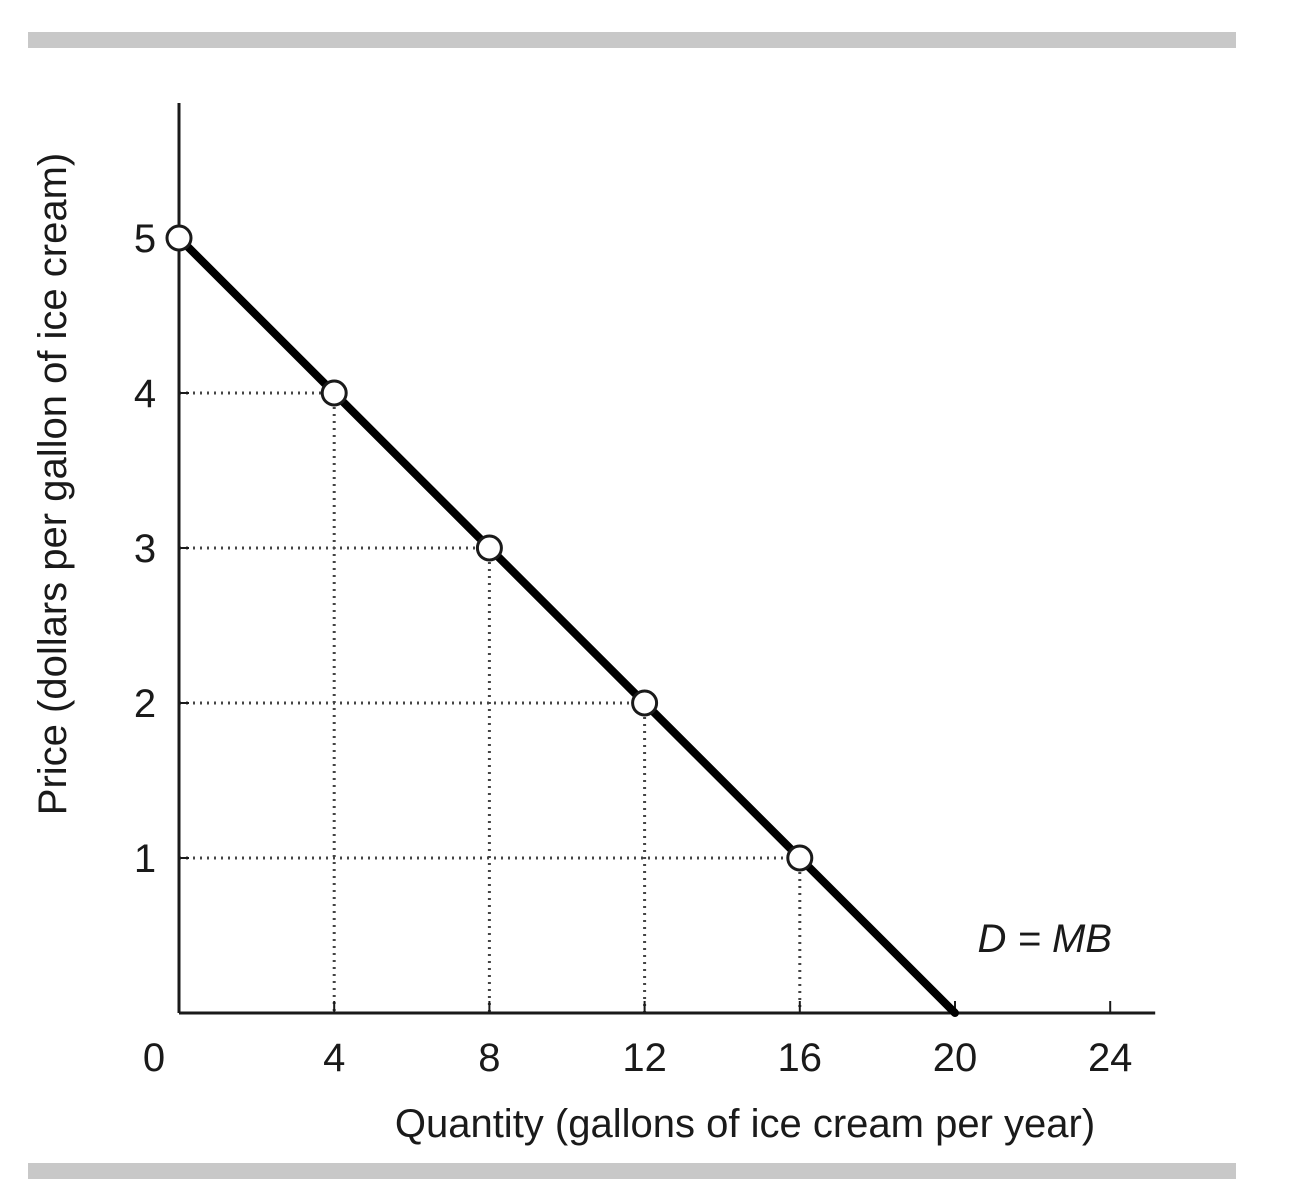 This screenshot has width=1315, height=1200. I want to click on top-rule, so click(632, 40).